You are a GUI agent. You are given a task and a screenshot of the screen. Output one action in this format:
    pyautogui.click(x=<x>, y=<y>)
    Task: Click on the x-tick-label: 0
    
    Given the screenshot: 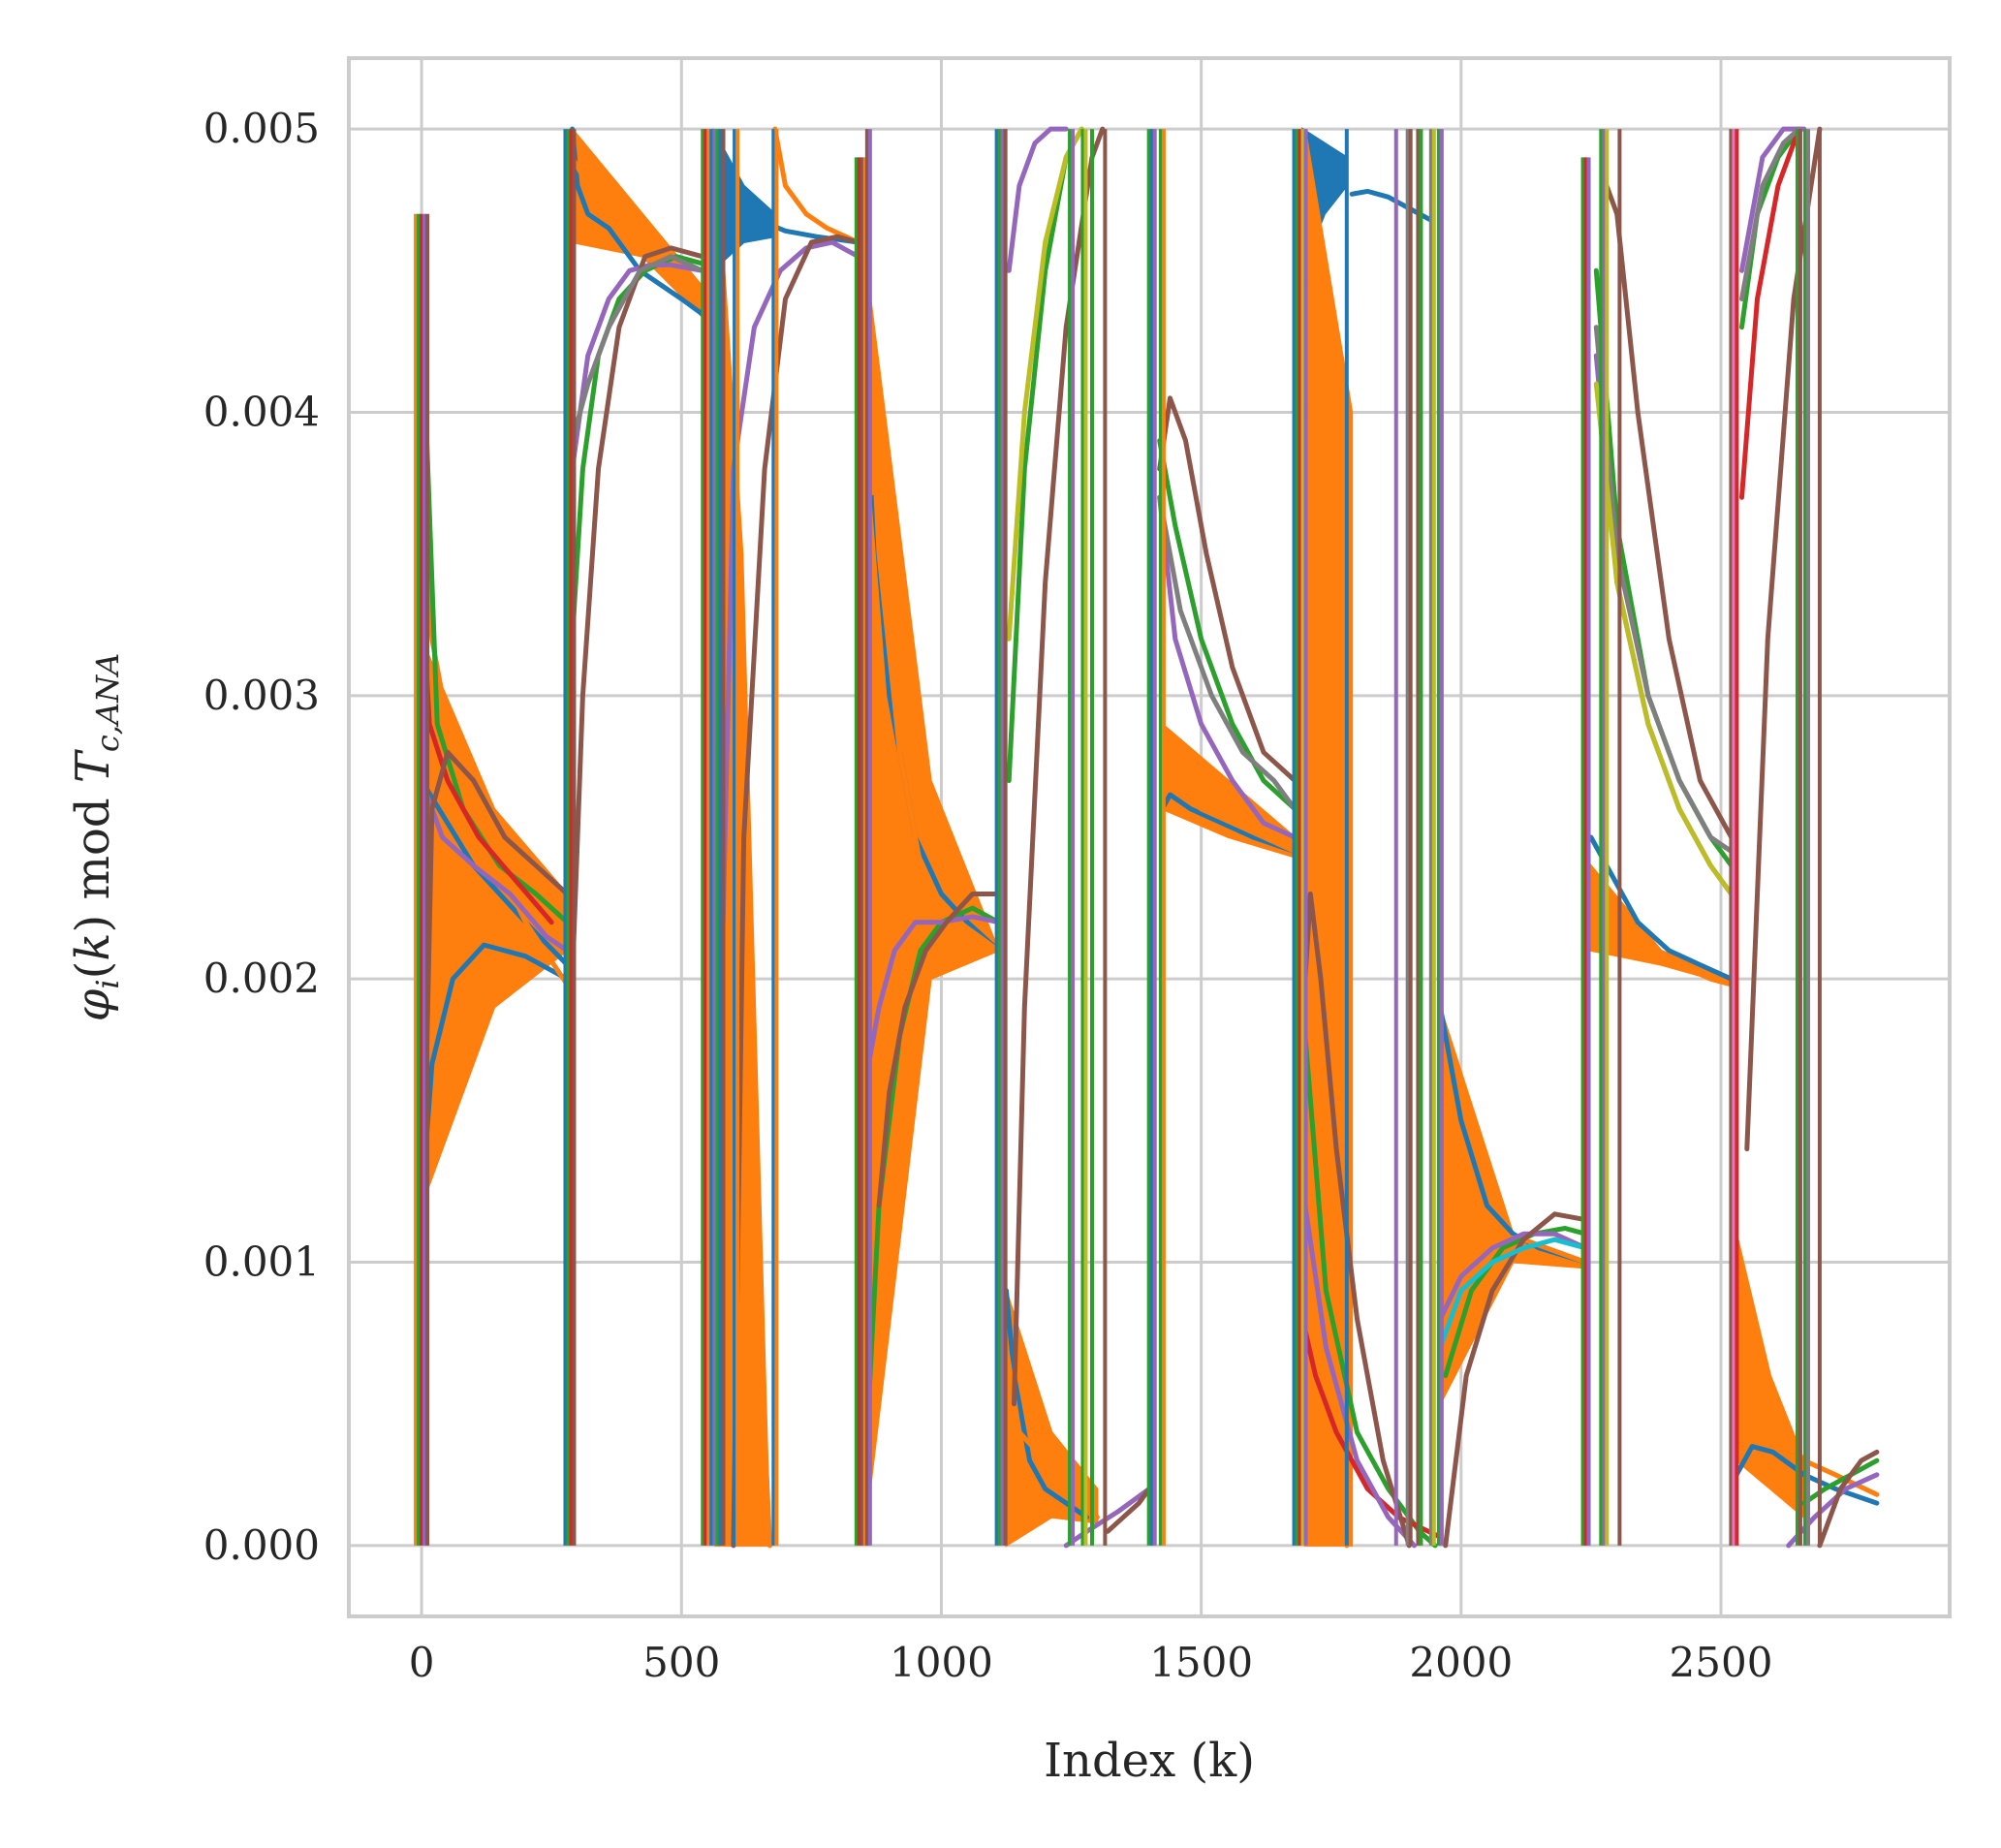 What is the action you would take?
    pyautogui.click(x=422, y=1662)
    